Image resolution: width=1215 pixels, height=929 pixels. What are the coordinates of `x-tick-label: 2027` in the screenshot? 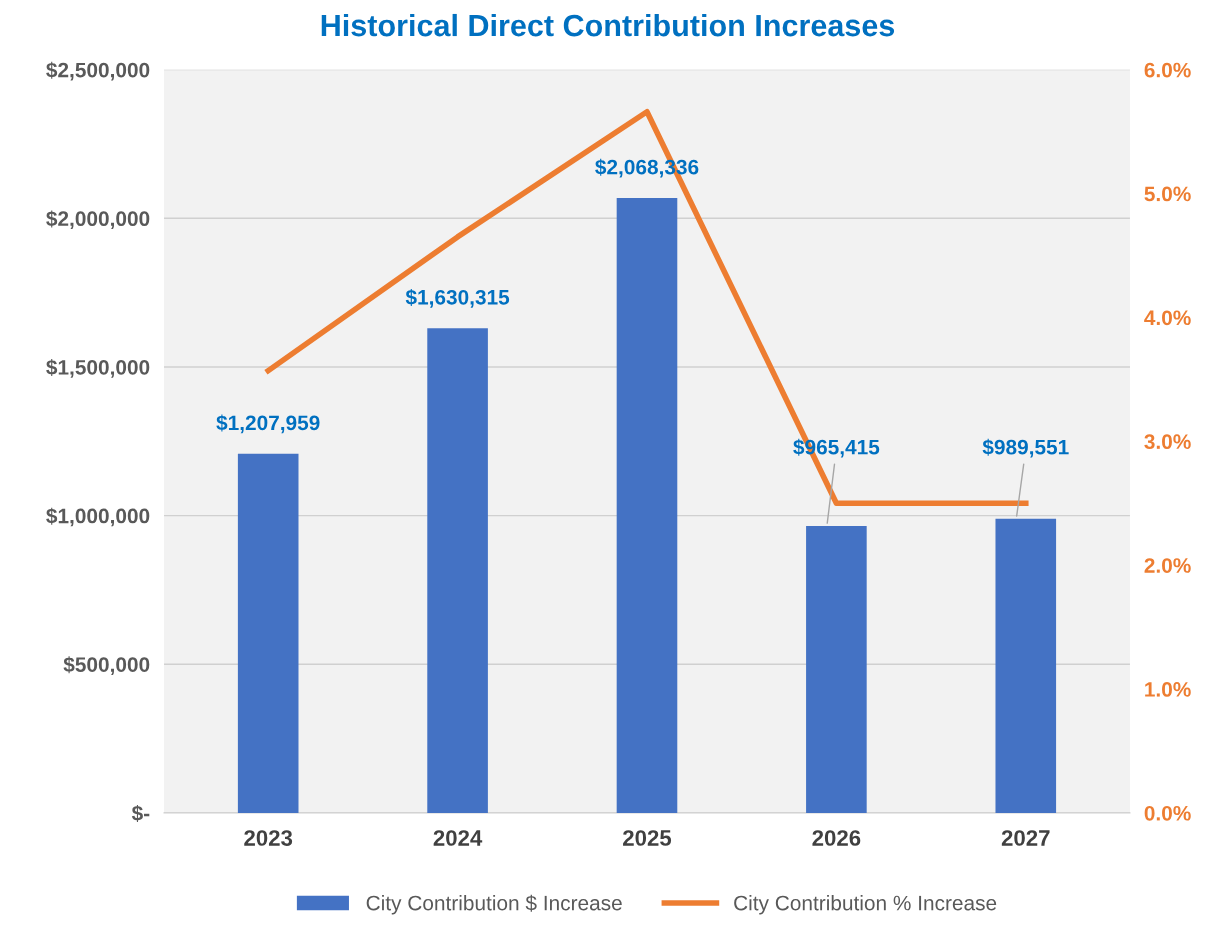 It's located at (1025, 838).